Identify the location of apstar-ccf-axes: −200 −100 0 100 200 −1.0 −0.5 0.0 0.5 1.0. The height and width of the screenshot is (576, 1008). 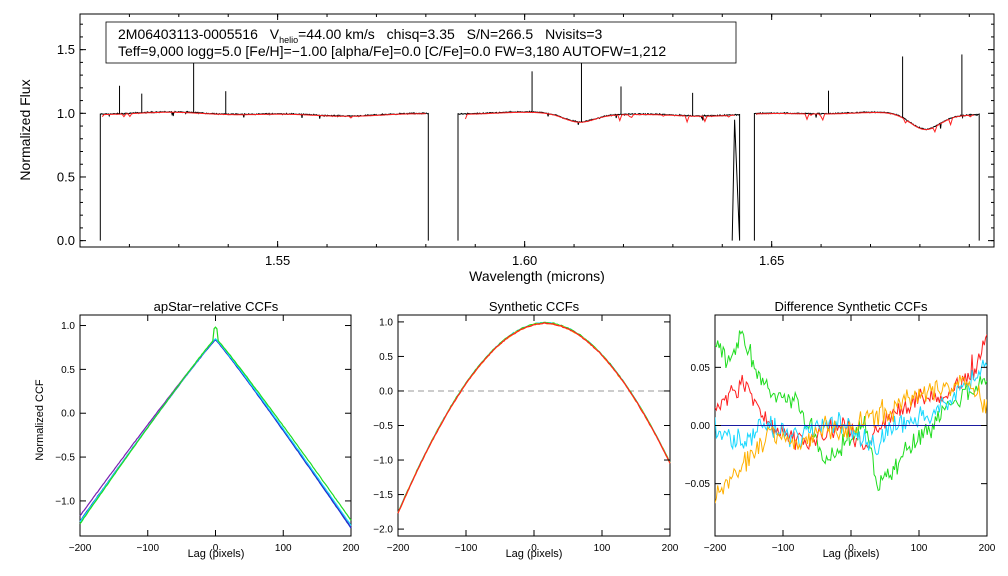
(207, 434).